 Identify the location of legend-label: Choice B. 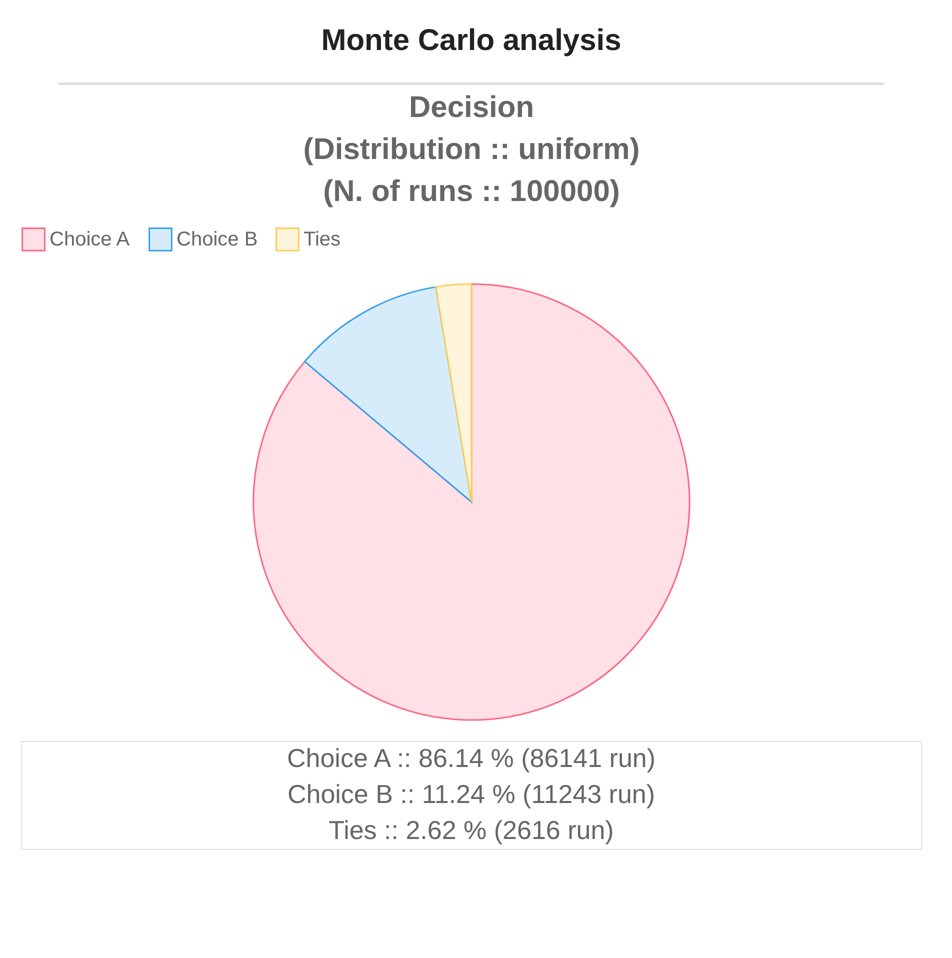
(217, 239).